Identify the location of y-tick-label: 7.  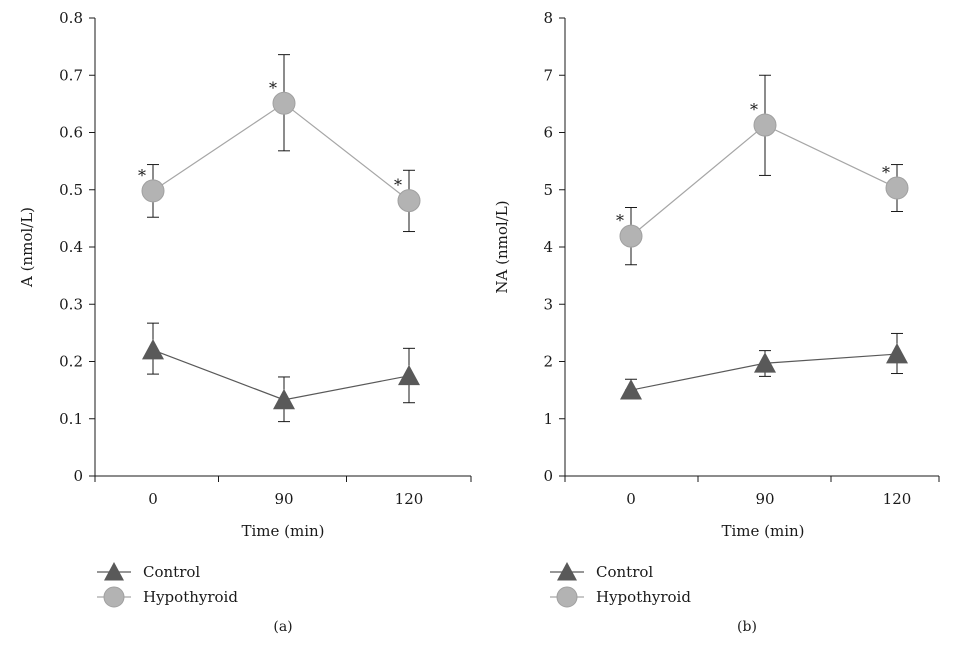
(548, 75).